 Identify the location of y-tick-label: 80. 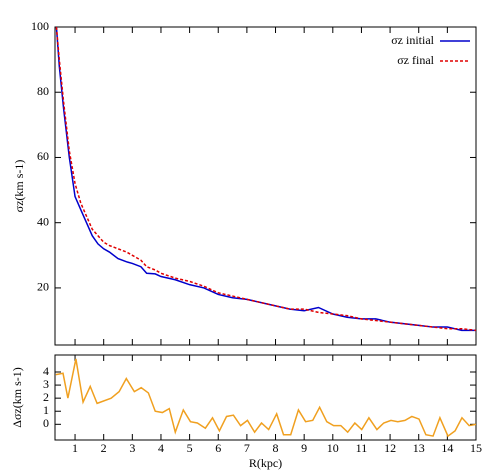
(43, 91).